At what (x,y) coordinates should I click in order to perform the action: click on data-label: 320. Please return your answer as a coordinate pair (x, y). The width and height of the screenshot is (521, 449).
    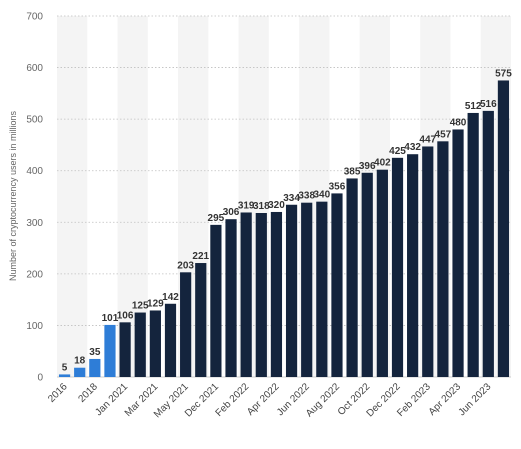
    Looking at the image, I should click on (276, 205).